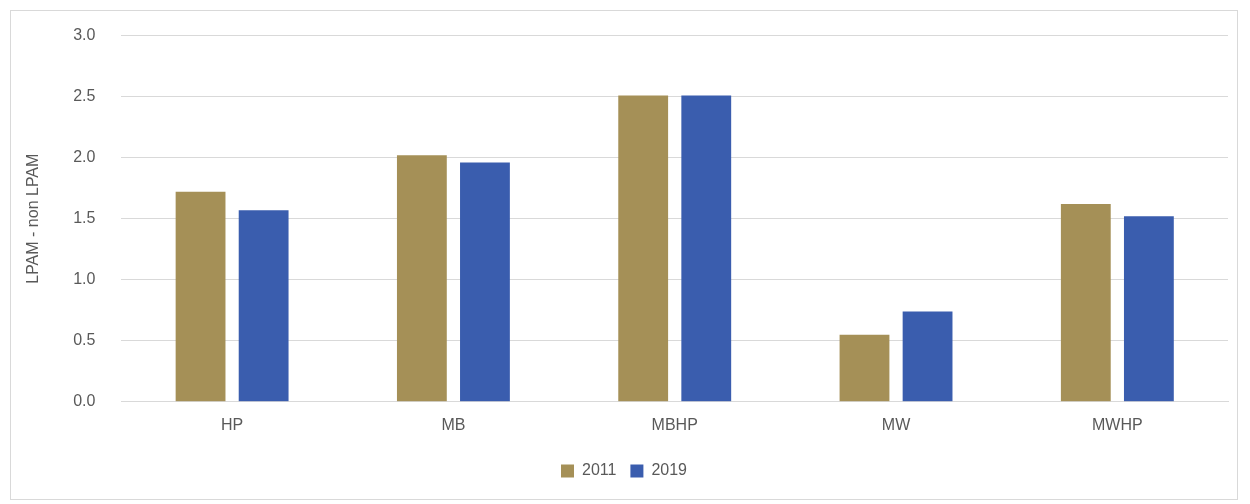 This screenshot has width=1250, height=504. Describe the element at coordinates (33, 218) in the screenshot. I see `y-axis-title: LPAM - non LPAM` at that location.